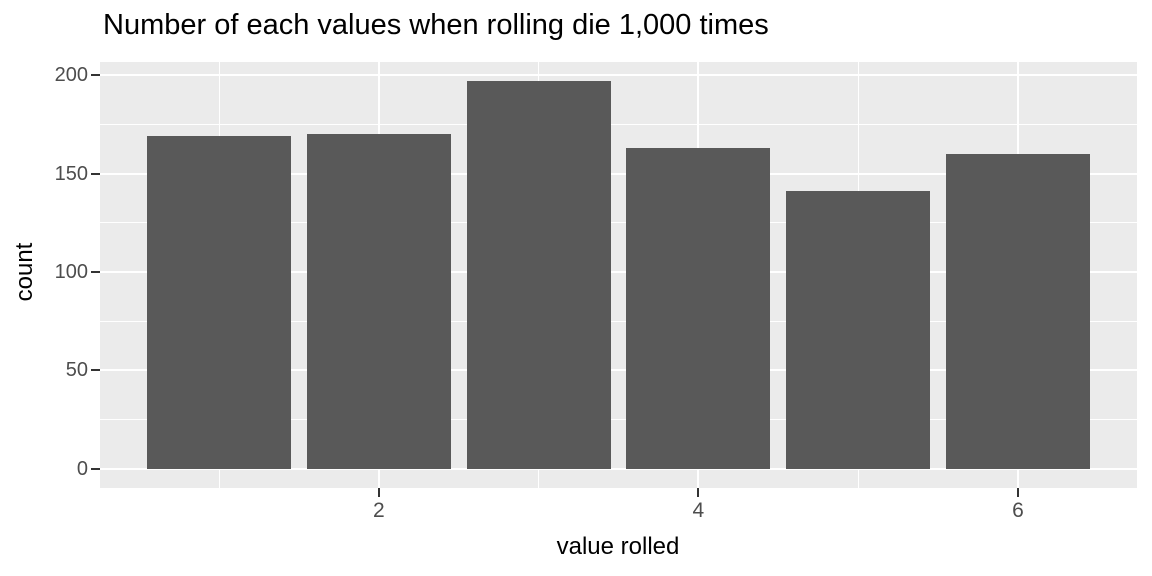  I want to click on y-tick-label: 200, so click(71, 75).